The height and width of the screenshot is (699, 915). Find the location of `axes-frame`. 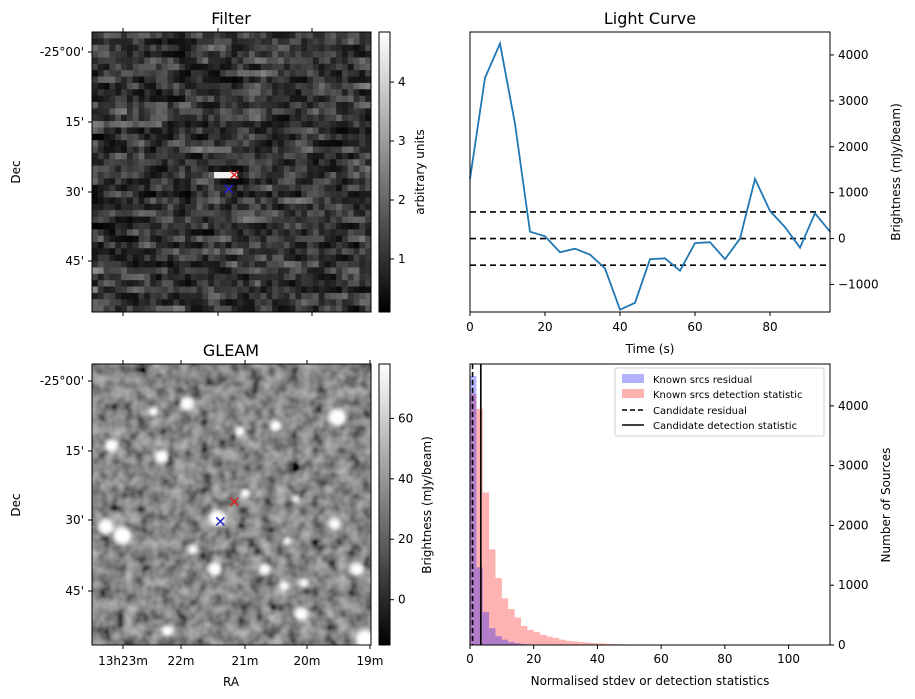

axes-frame is located at coordinates (231, 504).